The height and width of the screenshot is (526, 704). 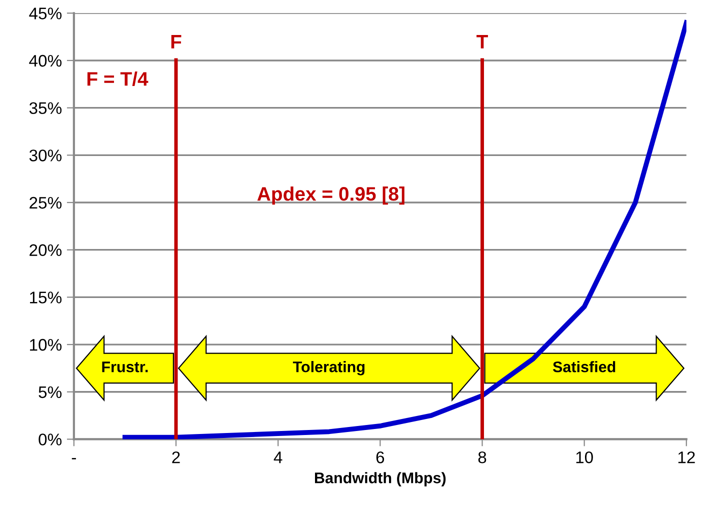 I want to click on x-tick-label: 12, so click(x=686, y=457).